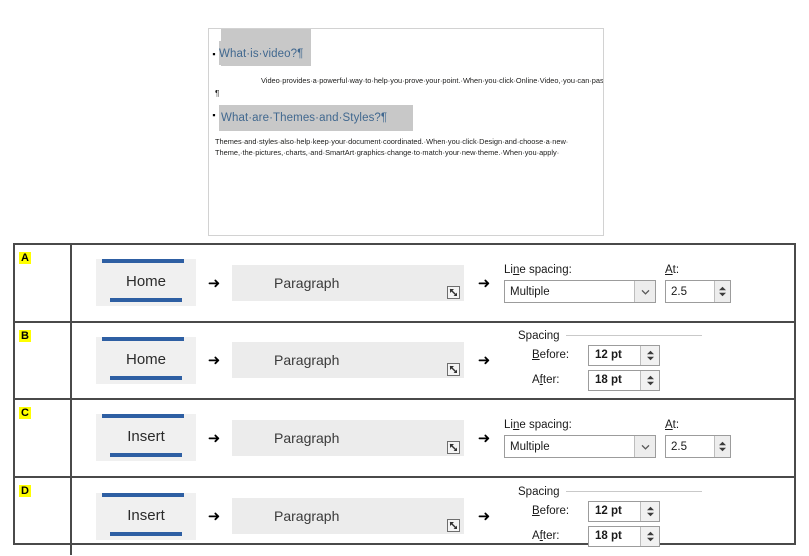  I want to click on document-heading-1: What·is·video?¶, so click(261, 54).